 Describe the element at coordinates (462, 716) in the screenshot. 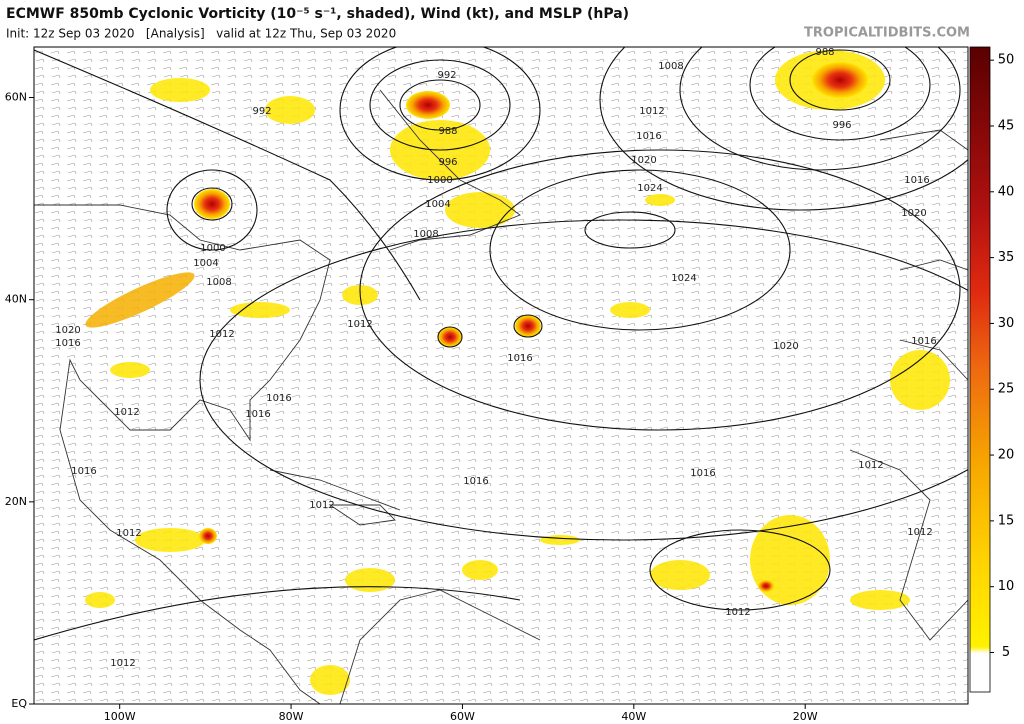

I see `x-tick-label: 60W` at that location.